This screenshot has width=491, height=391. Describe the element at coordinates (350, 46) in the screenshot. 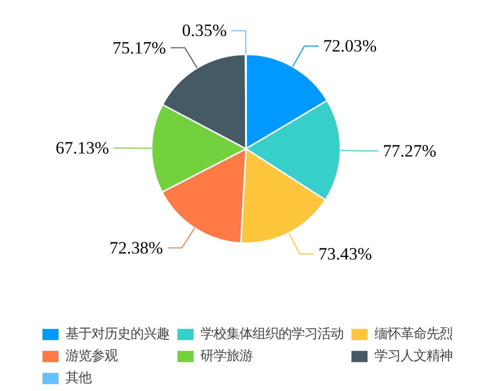

I see `data-label: 72.03%` at that location.